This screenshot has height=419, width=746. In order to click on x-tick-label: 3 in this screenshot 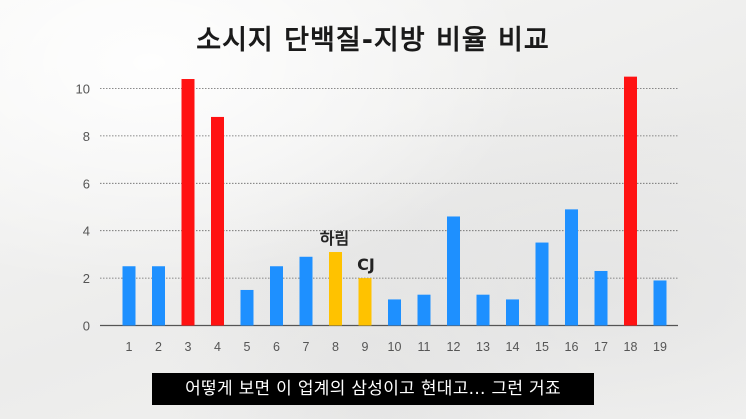, I will do `click(188, 347)`.